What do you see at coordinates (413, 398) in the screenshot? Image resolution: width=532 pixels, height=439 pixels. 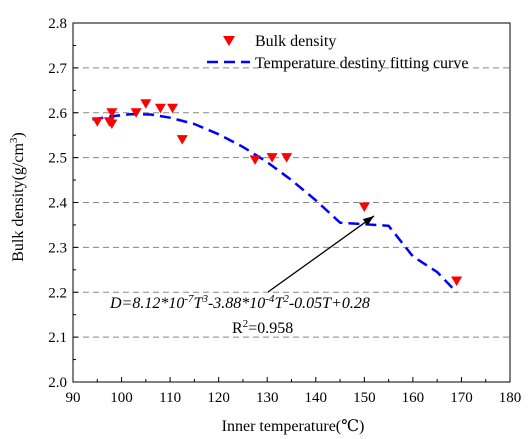 I see `x-tick-label: 160` at bounding box center [413, 398].